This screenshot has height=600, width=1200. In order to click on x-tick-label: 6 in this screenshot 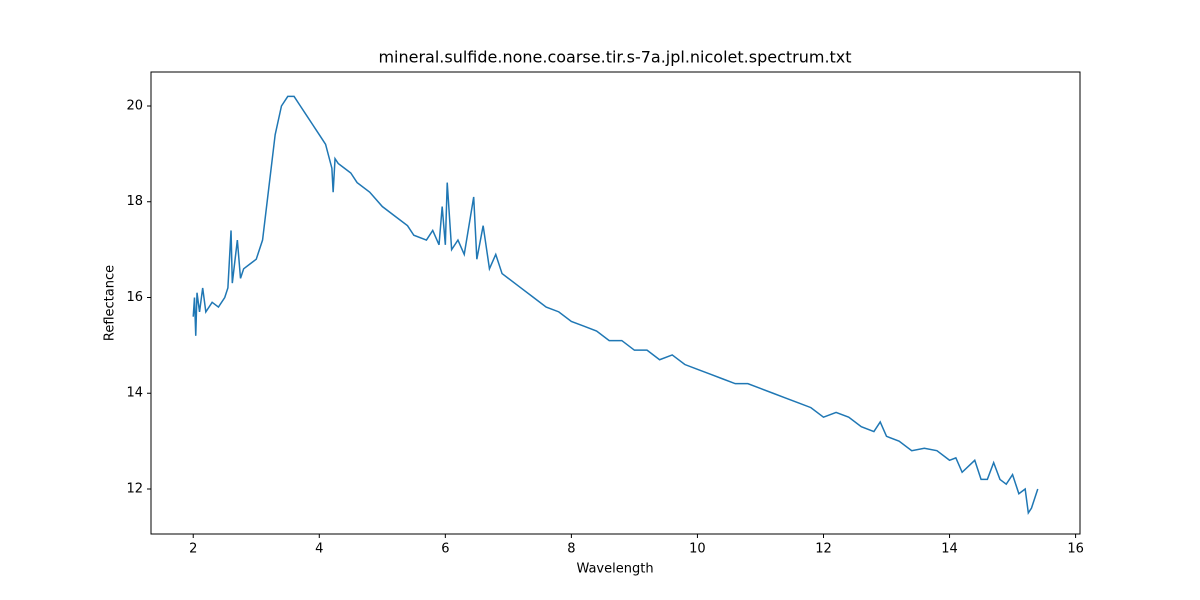, I will do `click(445, 549)`.